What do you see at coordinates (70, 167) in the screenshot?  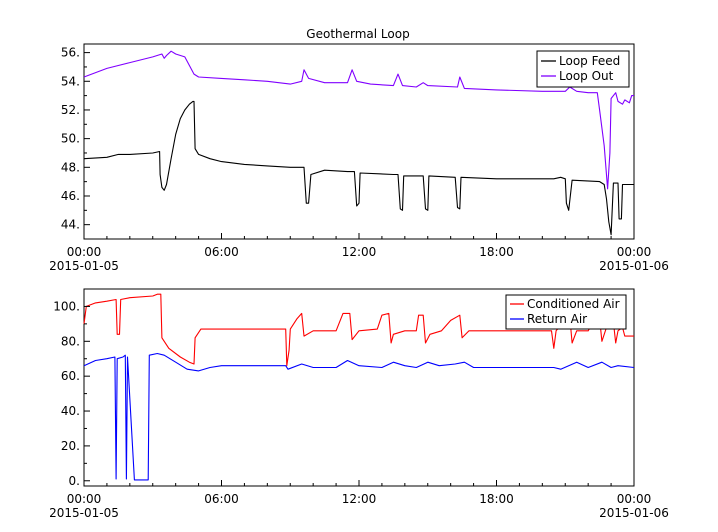 I see `y-tick-label: 48.` at bounding box center [70, 167].